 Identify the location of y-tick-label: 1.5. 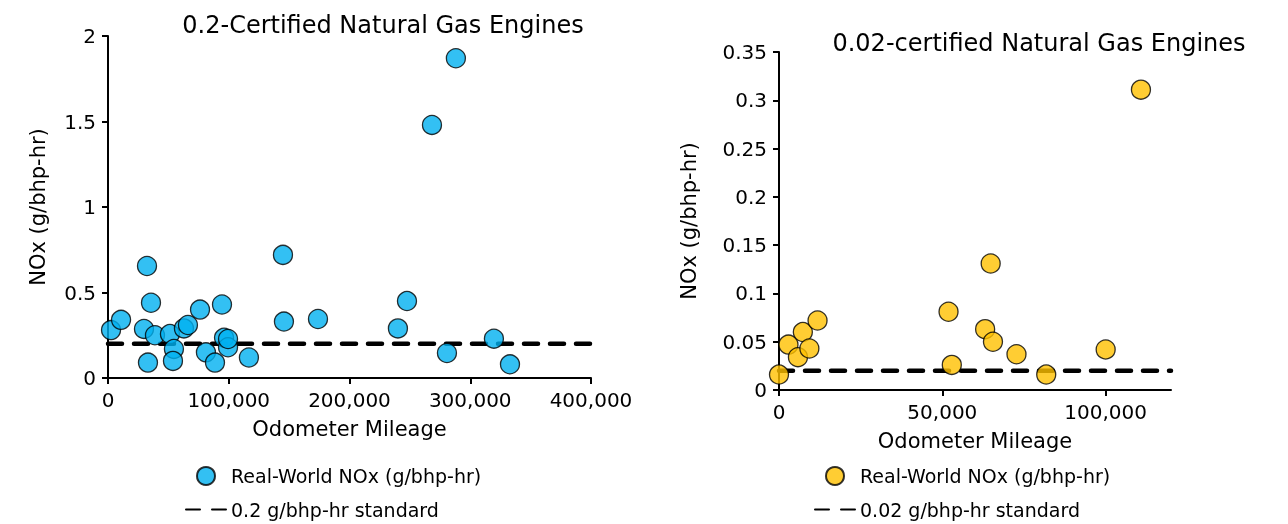
(80, 121).